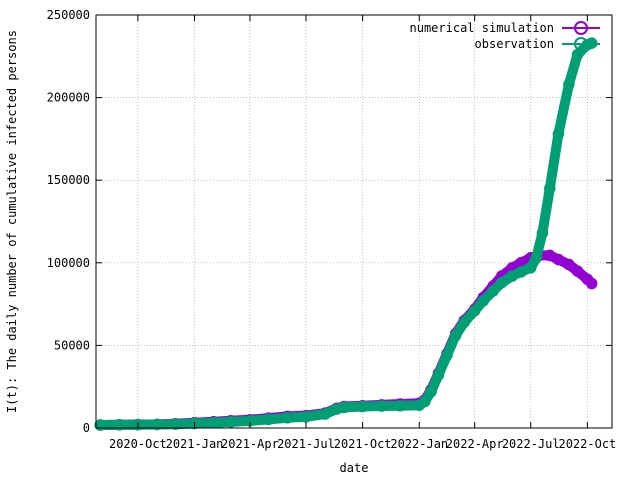 Image resolution: width=640 pixels, height=485 pixels. I want to click on y-tick-label: 250000, so click(68, 15).